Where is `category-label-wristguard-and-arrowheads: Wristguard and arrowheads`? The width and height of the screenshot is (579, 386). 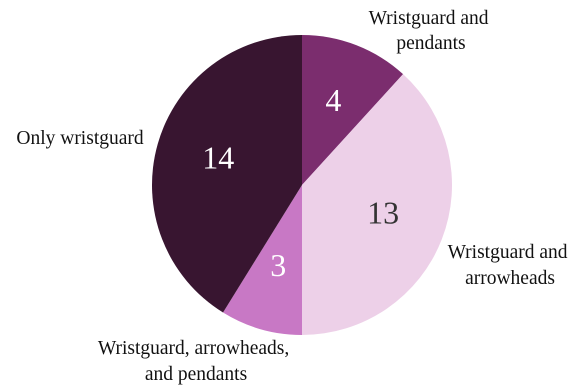
category-label-wristguard-and-arrowheads: Wristguard and arrowheads is located at coordinates (510, 265).